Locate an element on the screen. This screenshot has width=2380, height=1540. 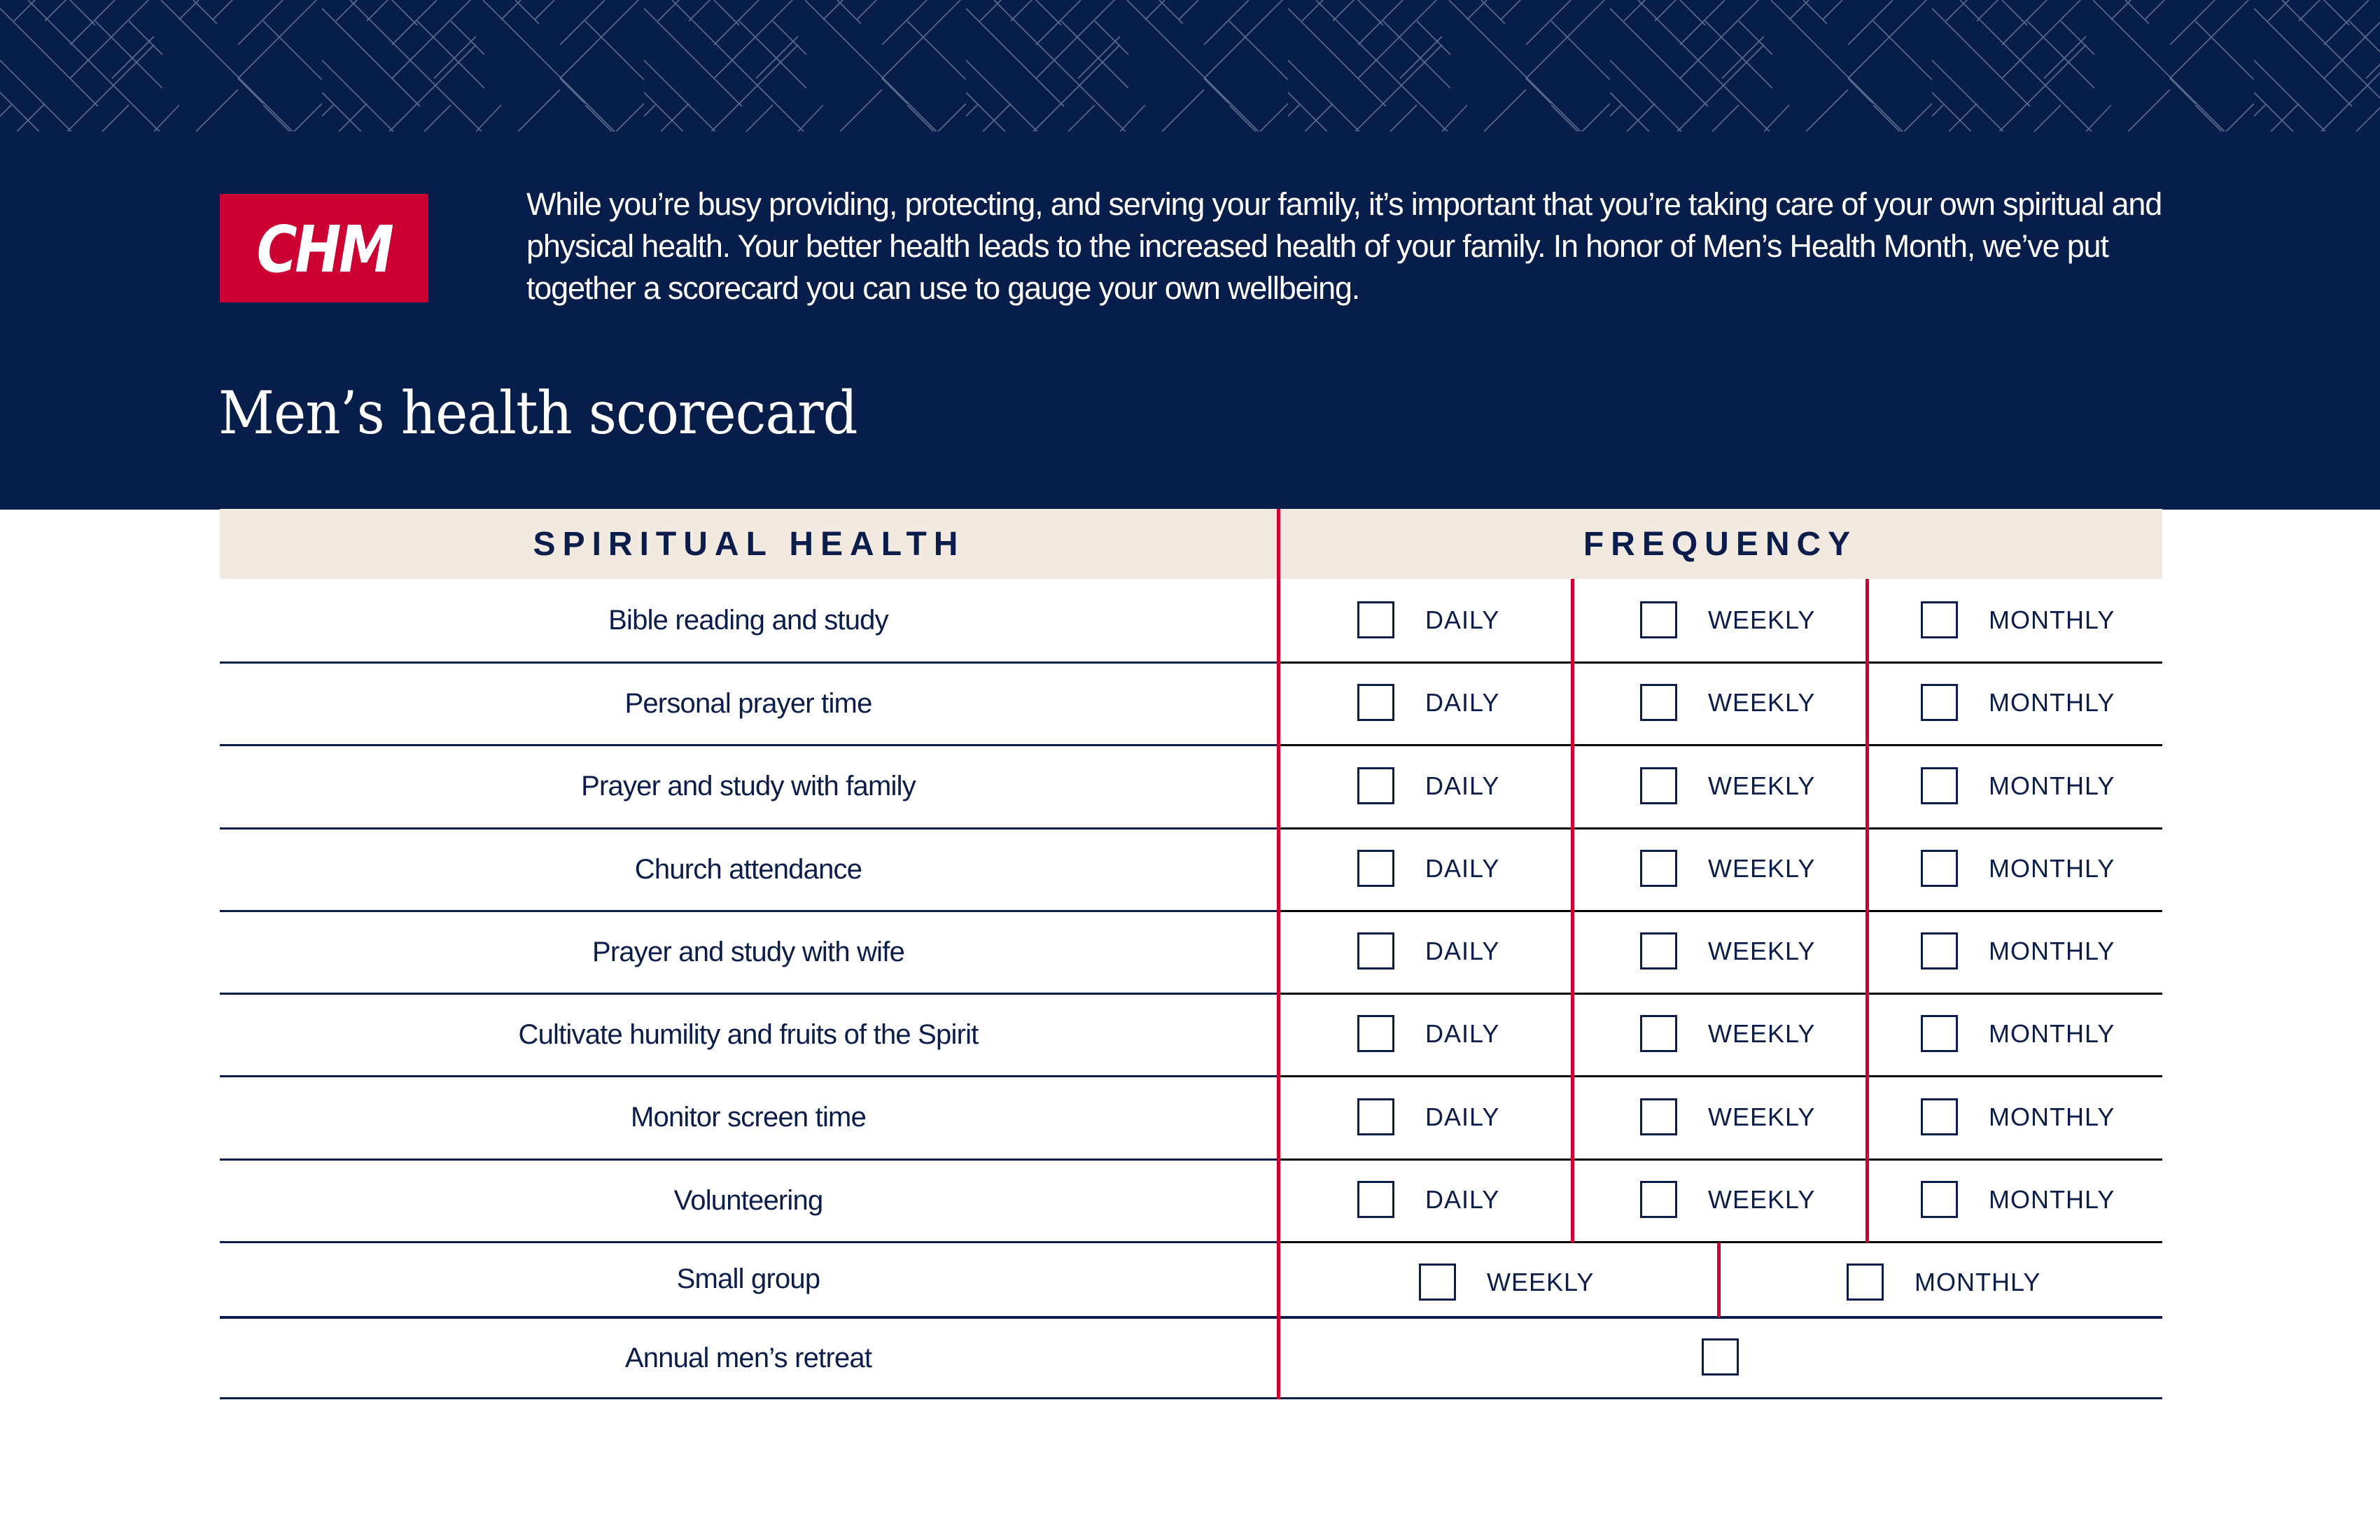
checkbox-annual is located at coordinates (1720, 1357).